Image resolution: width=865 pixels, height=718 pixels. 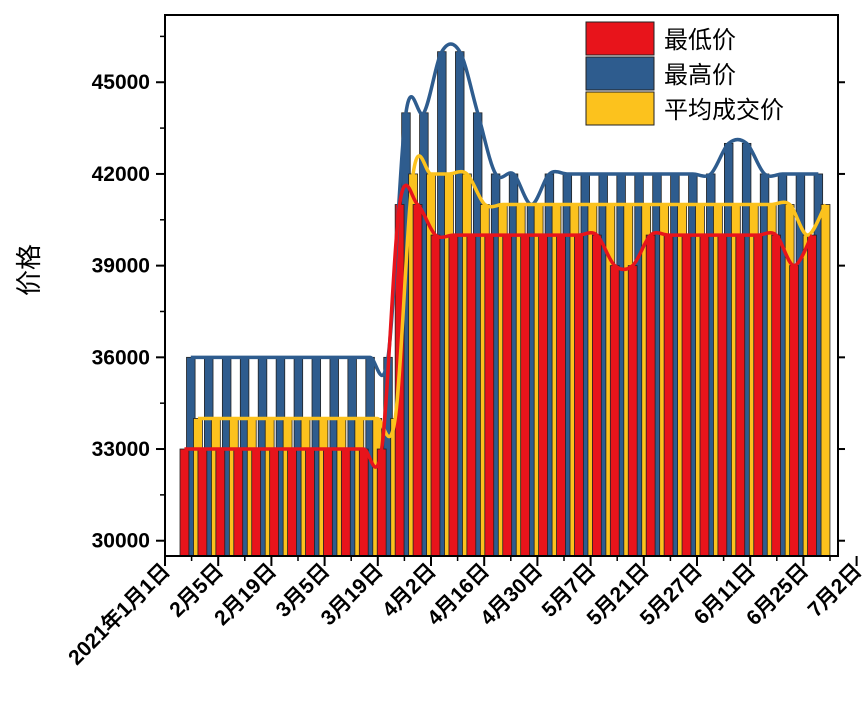 I want to click on y-tick-label-2: 36000, so click(x=121, y=357).